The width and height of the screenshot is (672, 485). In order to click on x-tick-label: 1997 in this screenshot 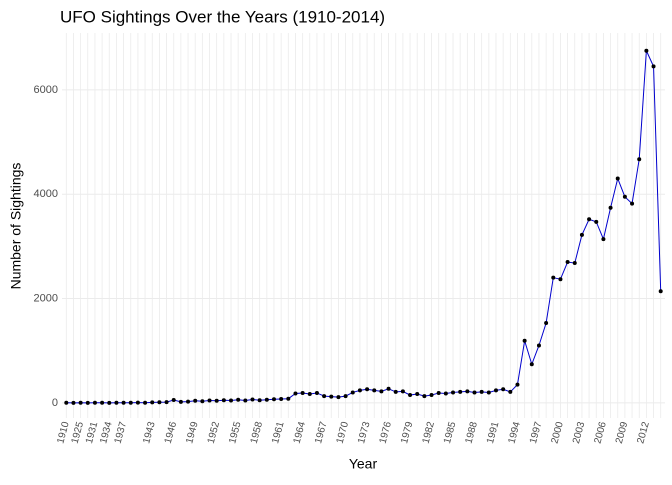, I will do `click(536, 432)`.